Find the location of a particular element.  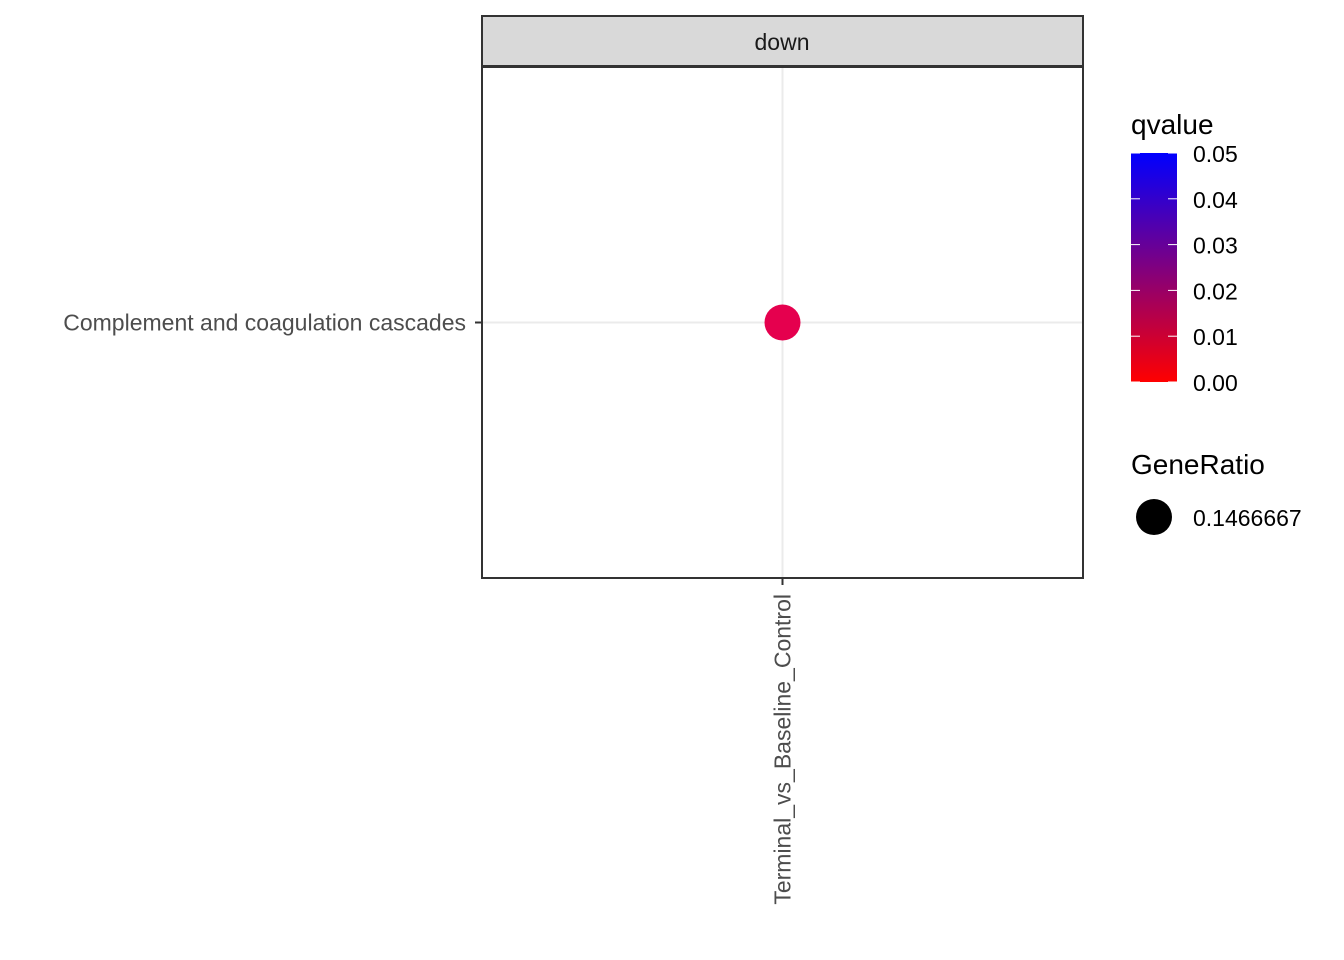

color-legend-tick-label: 0.01 is located at coordinates (1215, 337).